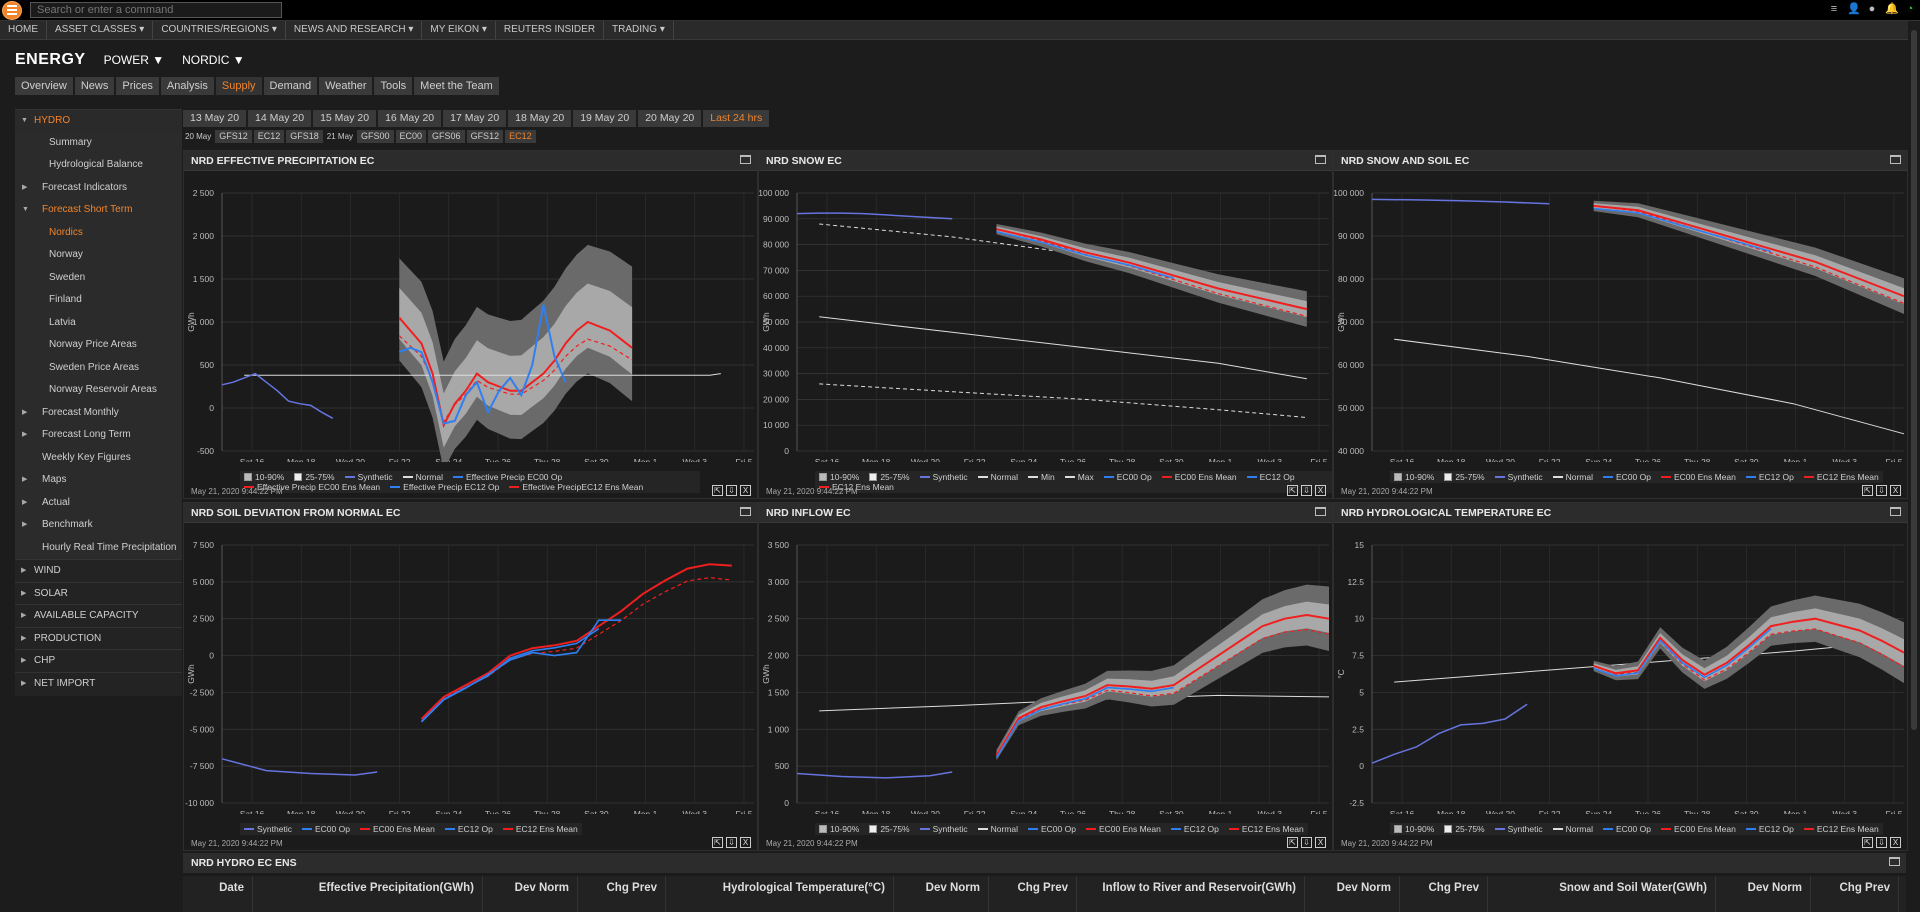 The width and height of the screenshot is (1920, 912). What do you see at coordinates (98, 547) in the screenshot?
I see `sidebar-item-hourly-real-time-precipitation: Hourly Real Time Precipitation` at bounding box center [98, 547].